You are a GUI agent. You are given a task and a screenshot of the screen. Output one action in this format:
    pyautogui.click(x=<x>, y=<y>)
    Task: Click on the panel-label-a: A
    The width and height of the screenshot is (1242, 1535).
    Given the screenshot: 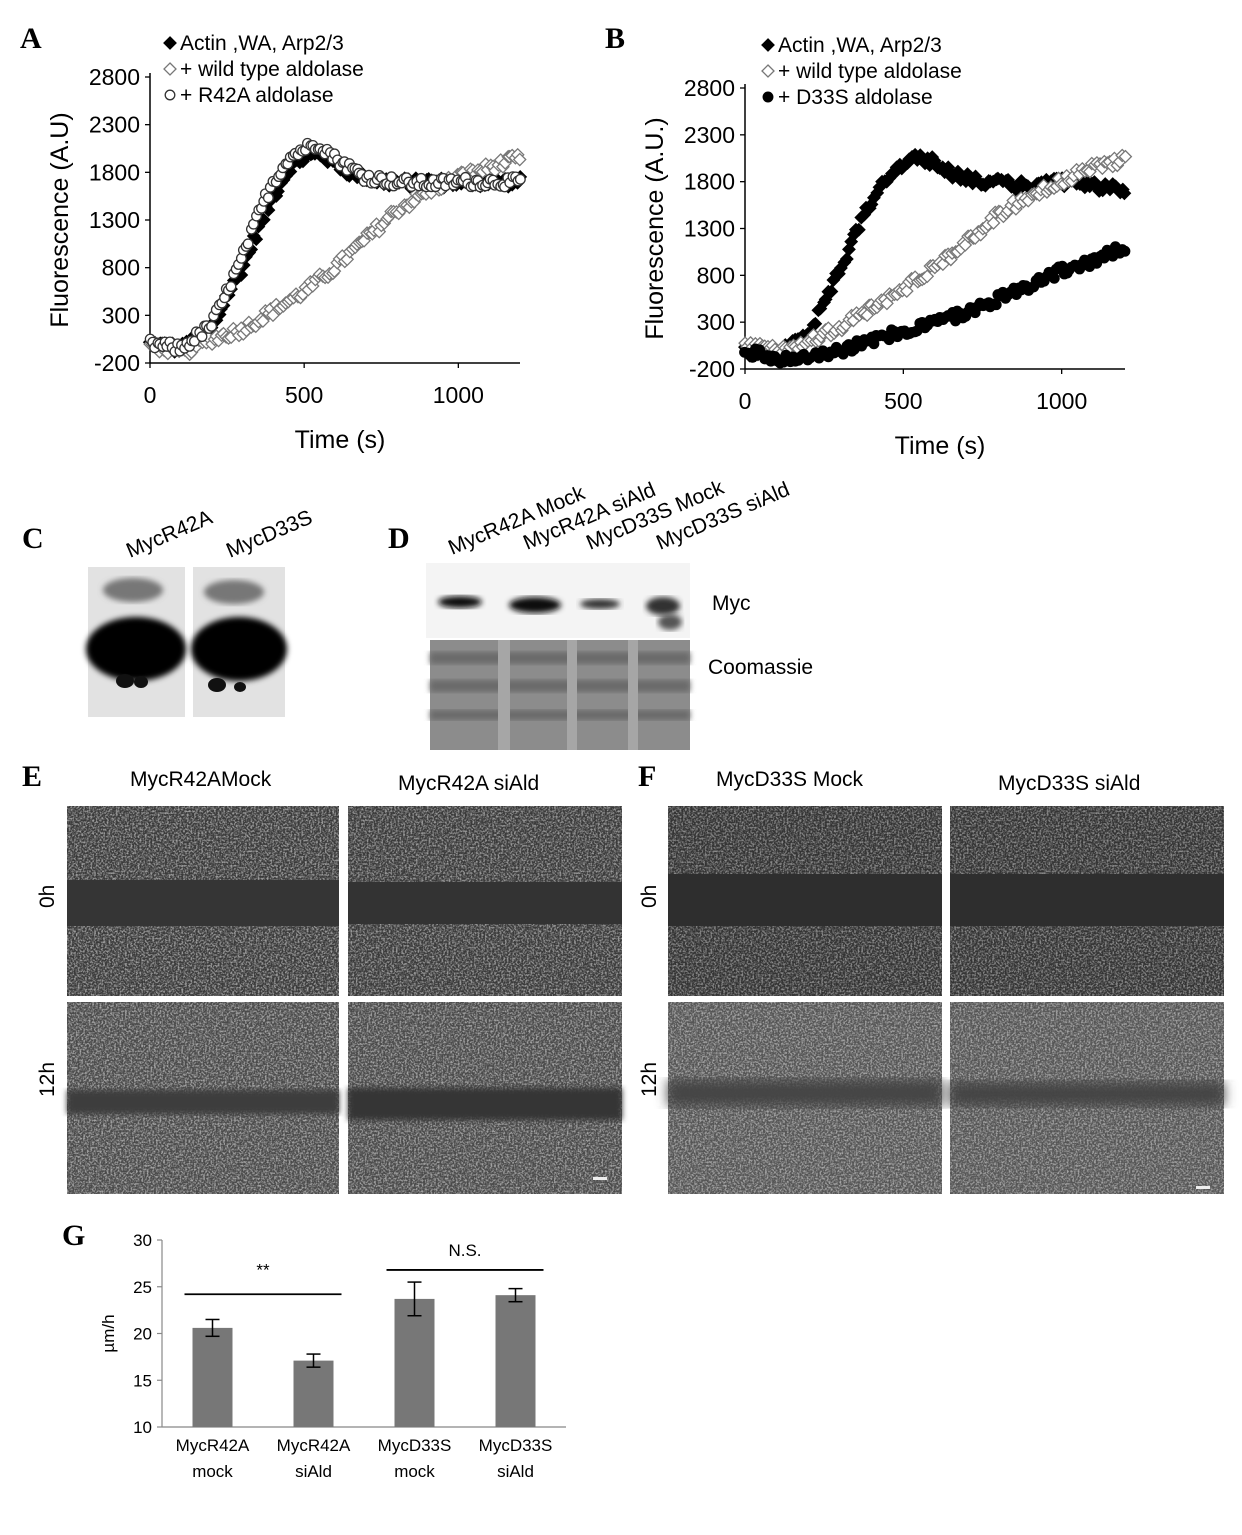 What is the action you would take?
    pyautogui.click(x=31, y=38)
    